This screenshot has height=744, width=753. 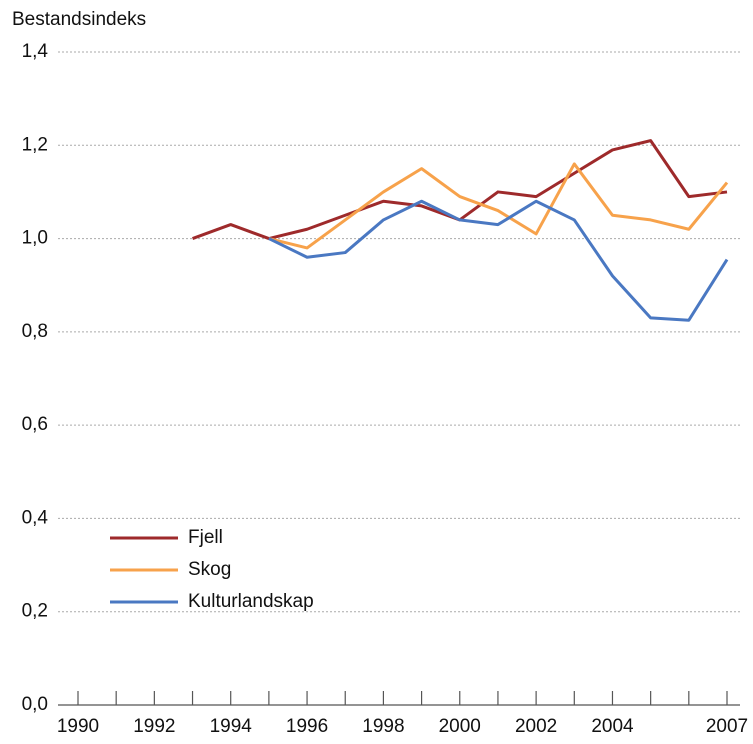 What do you see at coordinates (35, 238) in the screenshot?
I see `y-tick-label: 1,0` at bounding box center [35, 238].